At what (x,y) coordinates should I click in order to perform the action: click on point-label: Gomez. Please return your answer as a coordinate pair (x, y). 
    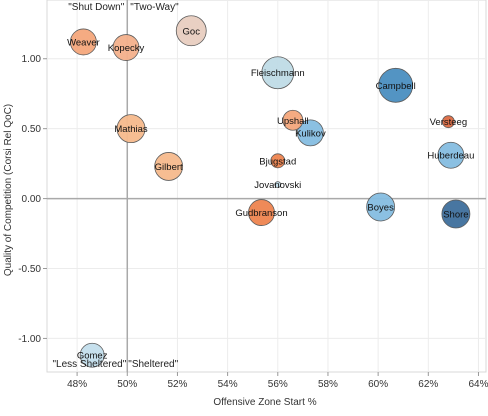
    Looking at the image, I should click on (92, 356).